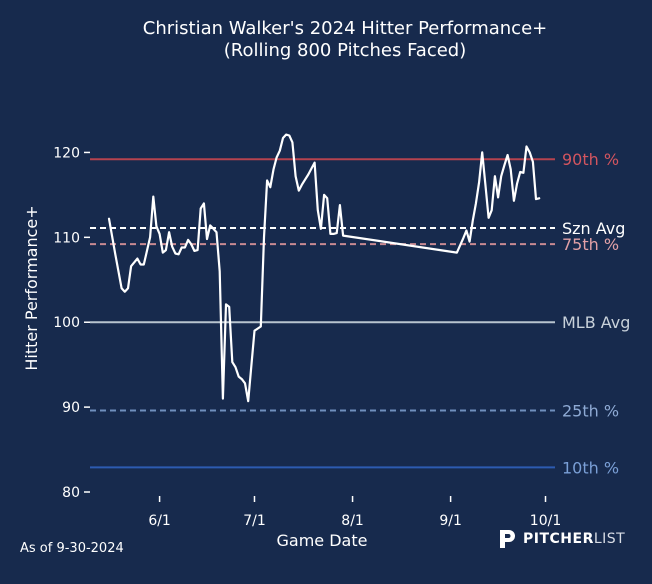  Describe the element at coordinates (596, 322) in the screenshot. I see `ref-label-mlb-avg: MLB Avg` at that location.